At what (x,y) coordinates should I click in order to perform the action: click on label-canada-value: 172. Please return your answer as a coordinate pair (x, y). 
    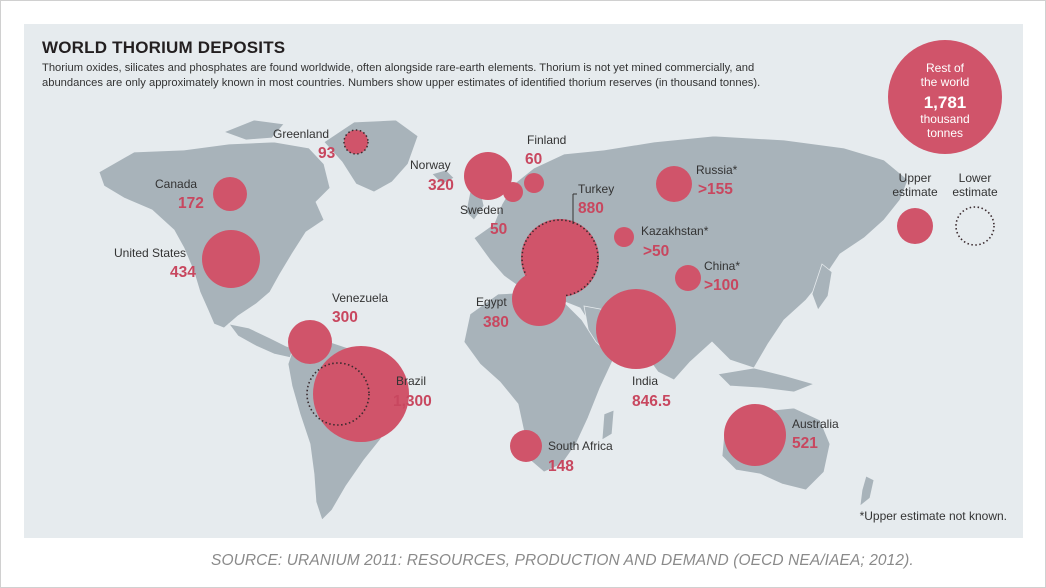
    Looking at the image, I should click on (191, 203).